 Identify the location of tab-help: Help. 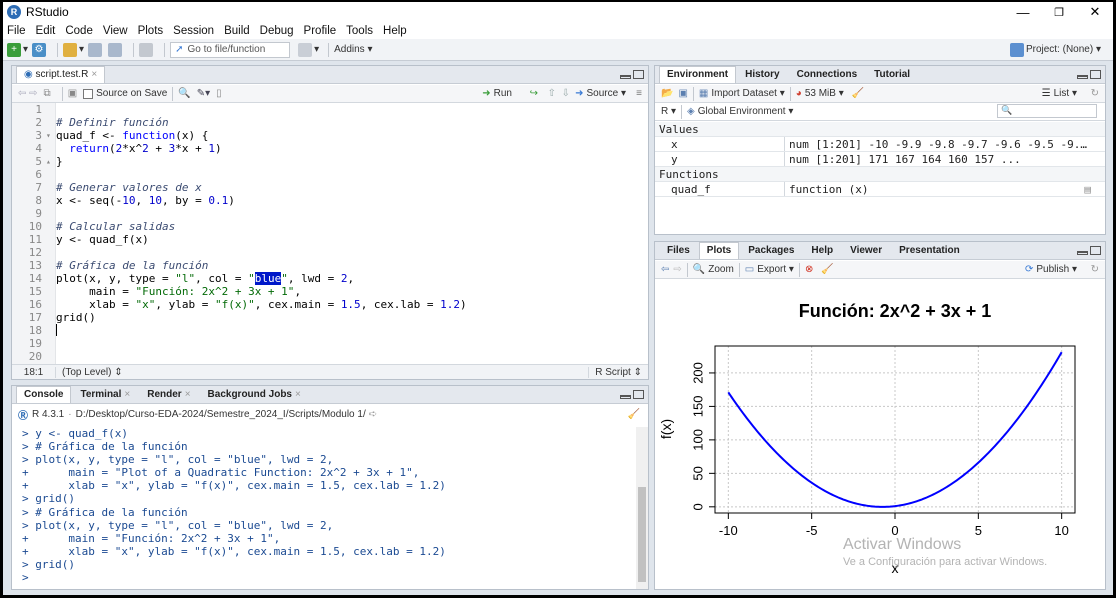
(822, 250).